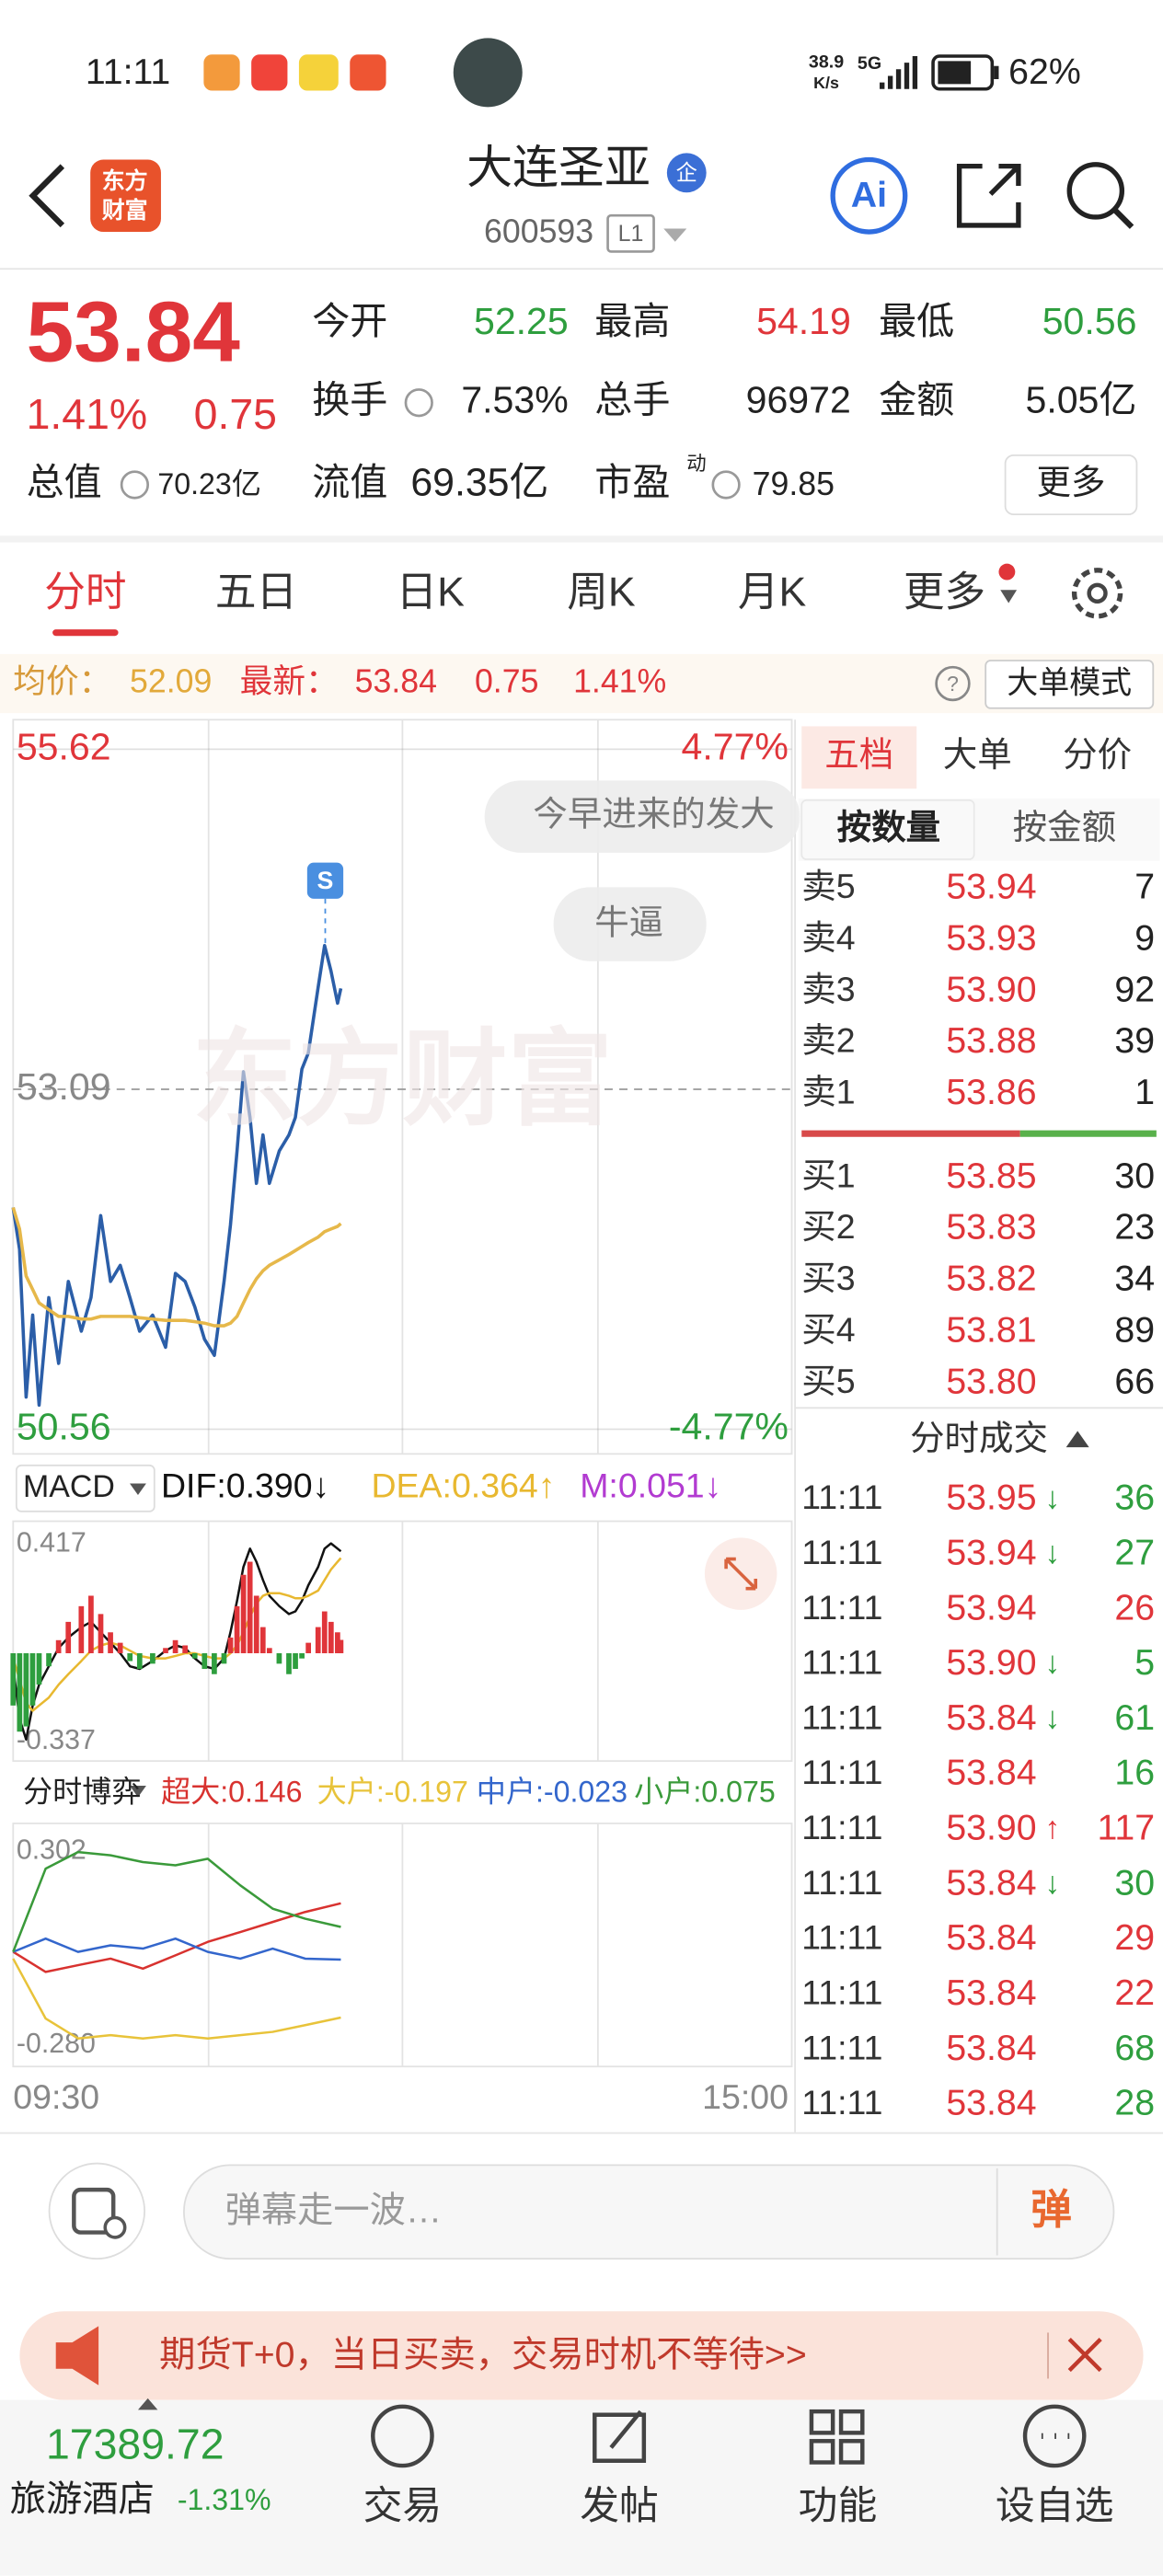 The height and width of the screenshot is (2576, 1163). I want to click on info-last: 53.84, so click(396, 680).